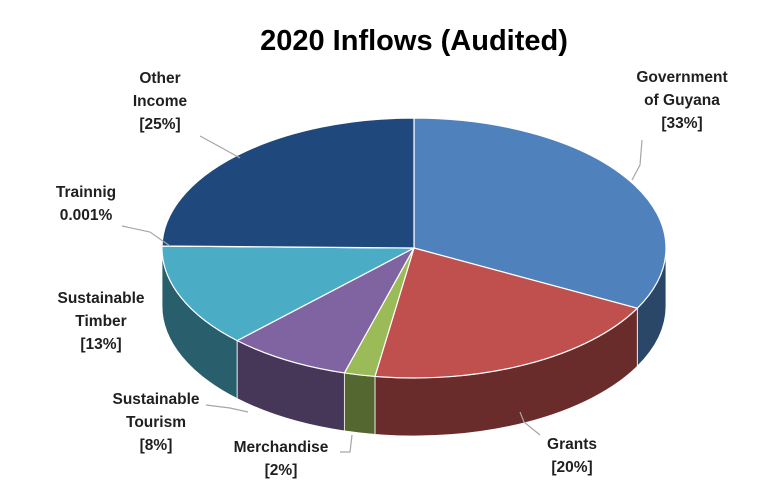 Image resolution: width=768 pixels, height=503 pixels. What do you see at coordinates (101, 321) in the screenshot?
I see `slice-label-timber: Sustainable Timber [13%]` at bounding box center [101, 321].